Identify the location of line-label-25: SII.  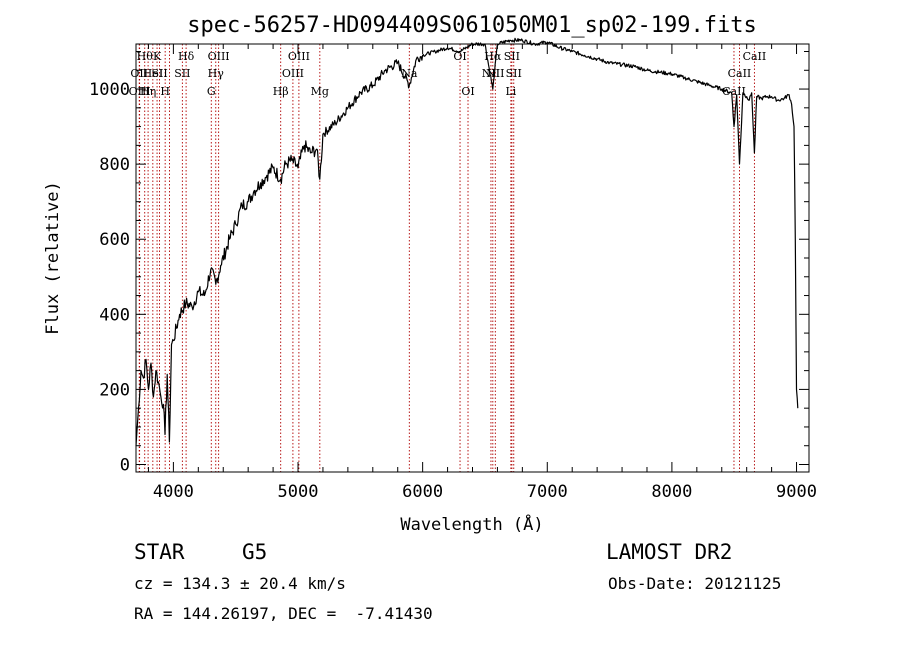
(512, 56).